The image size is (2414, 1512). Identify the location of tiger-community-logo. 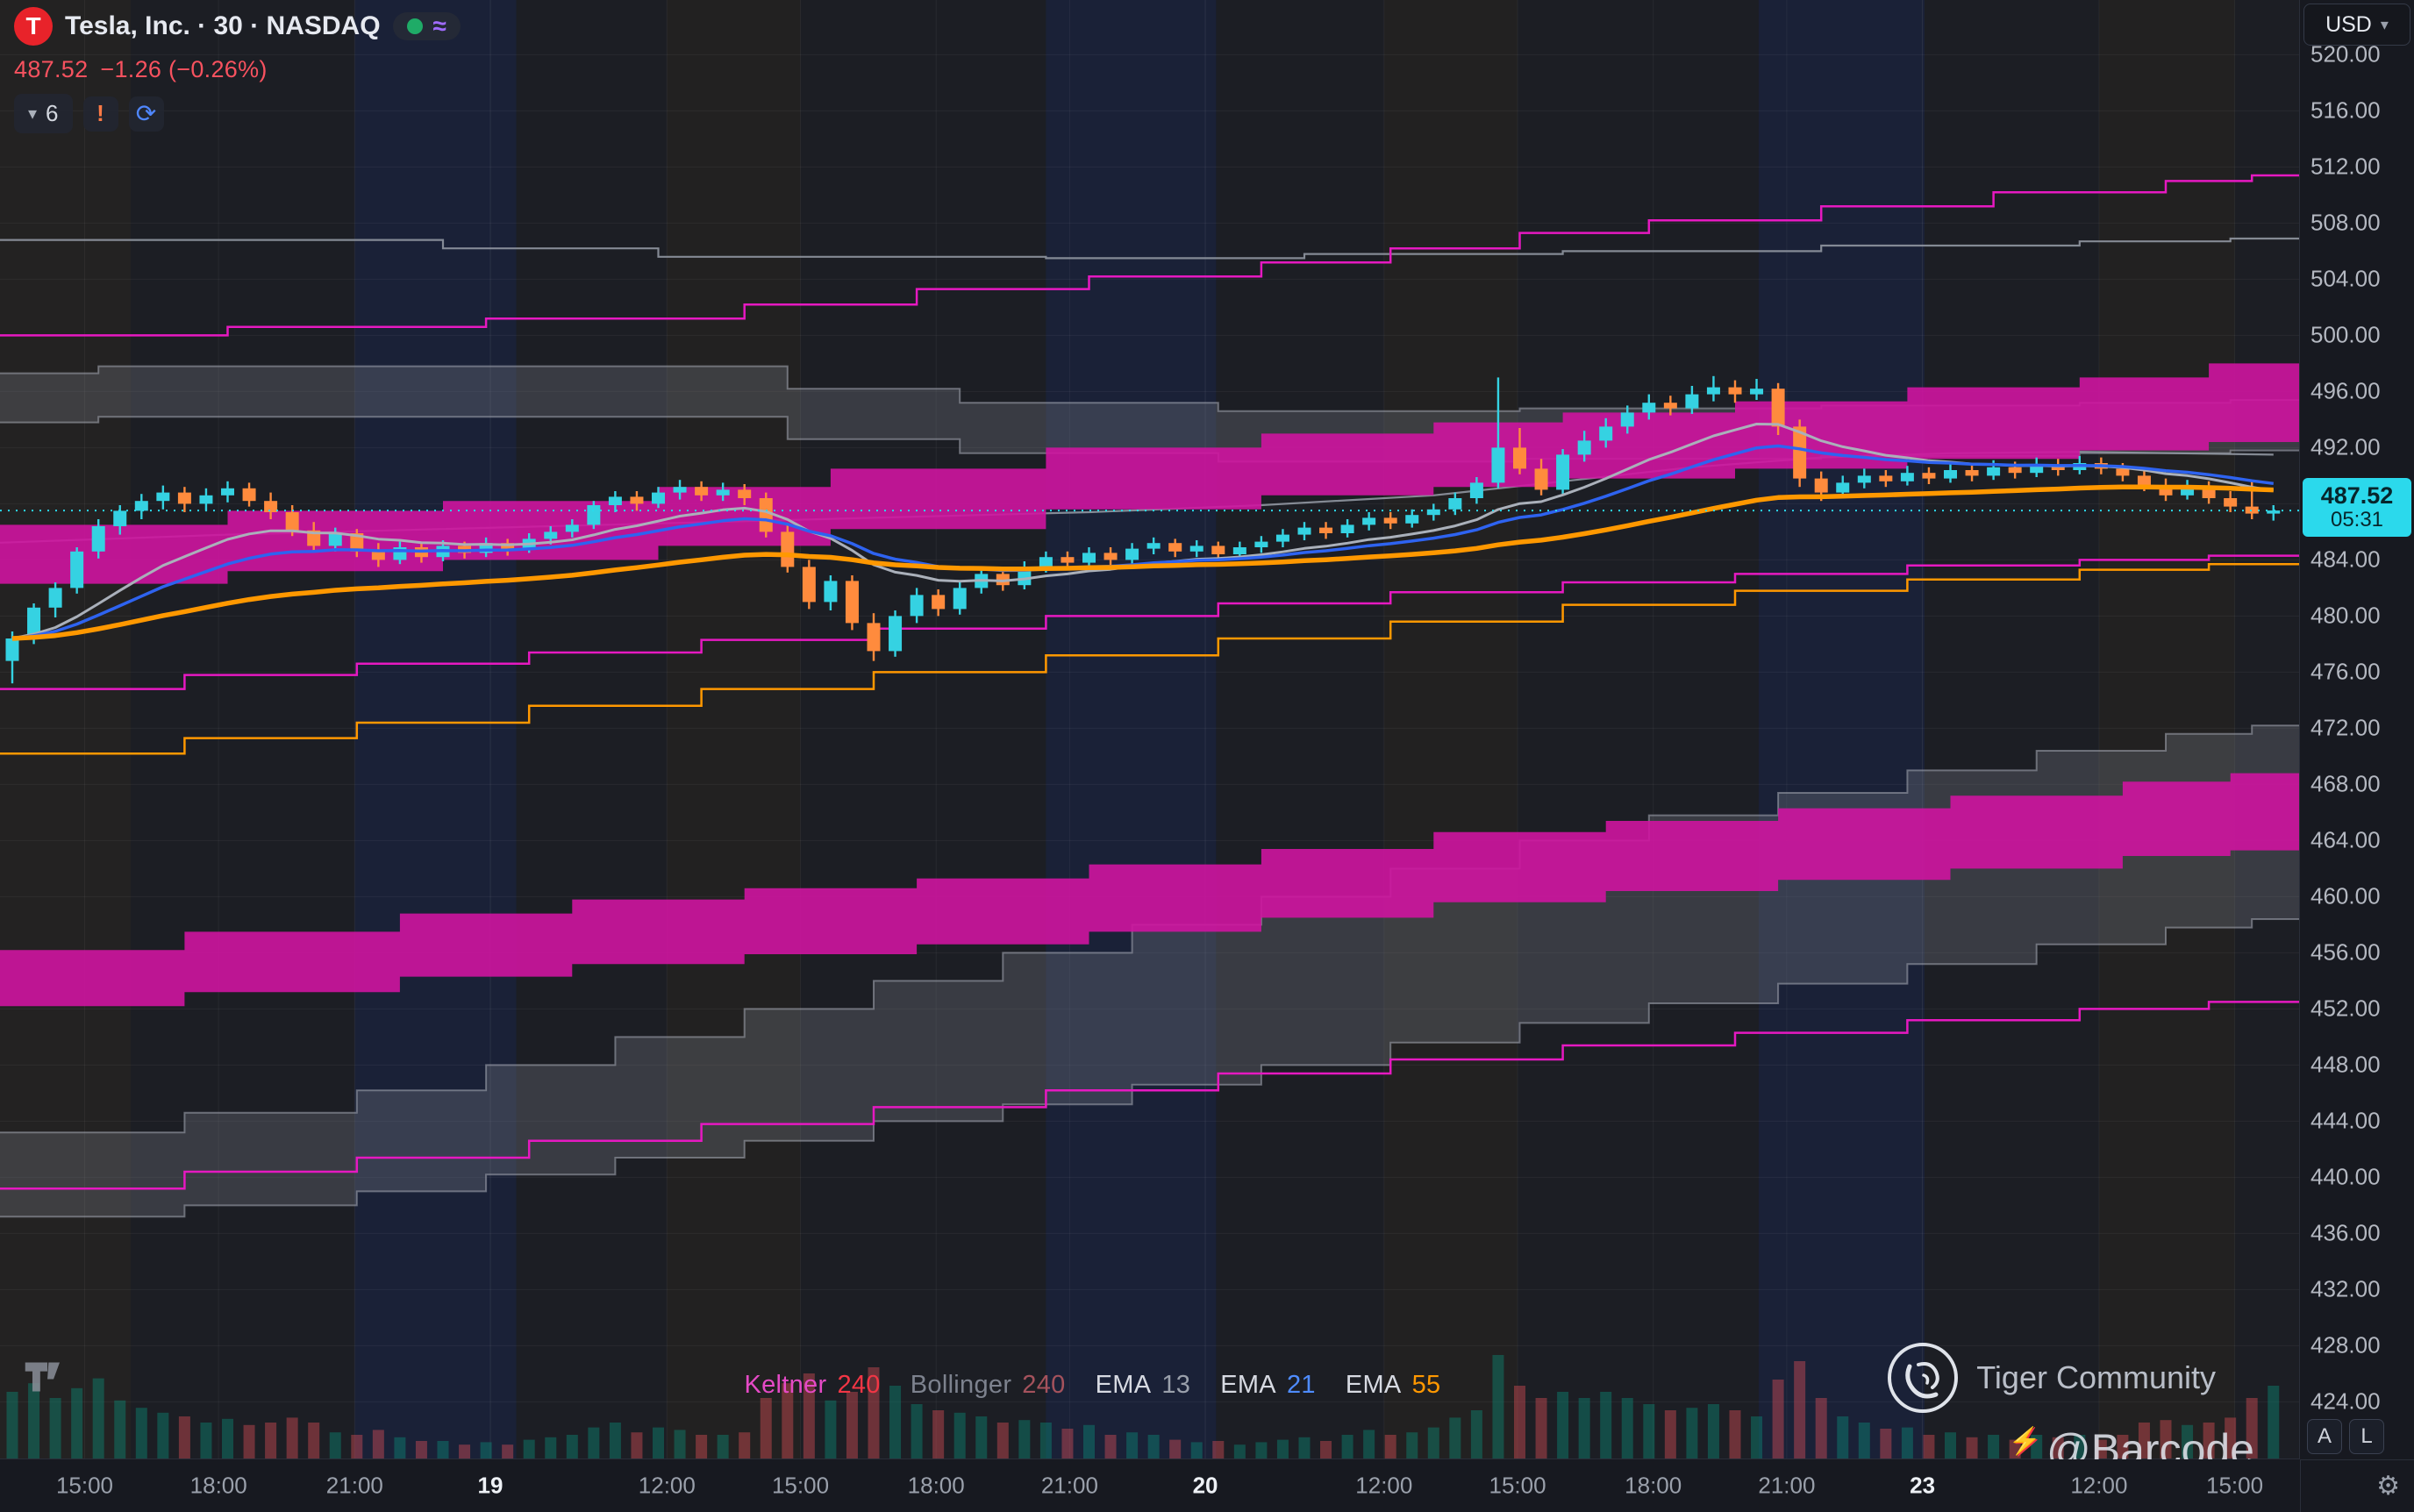
(1923, 1378).